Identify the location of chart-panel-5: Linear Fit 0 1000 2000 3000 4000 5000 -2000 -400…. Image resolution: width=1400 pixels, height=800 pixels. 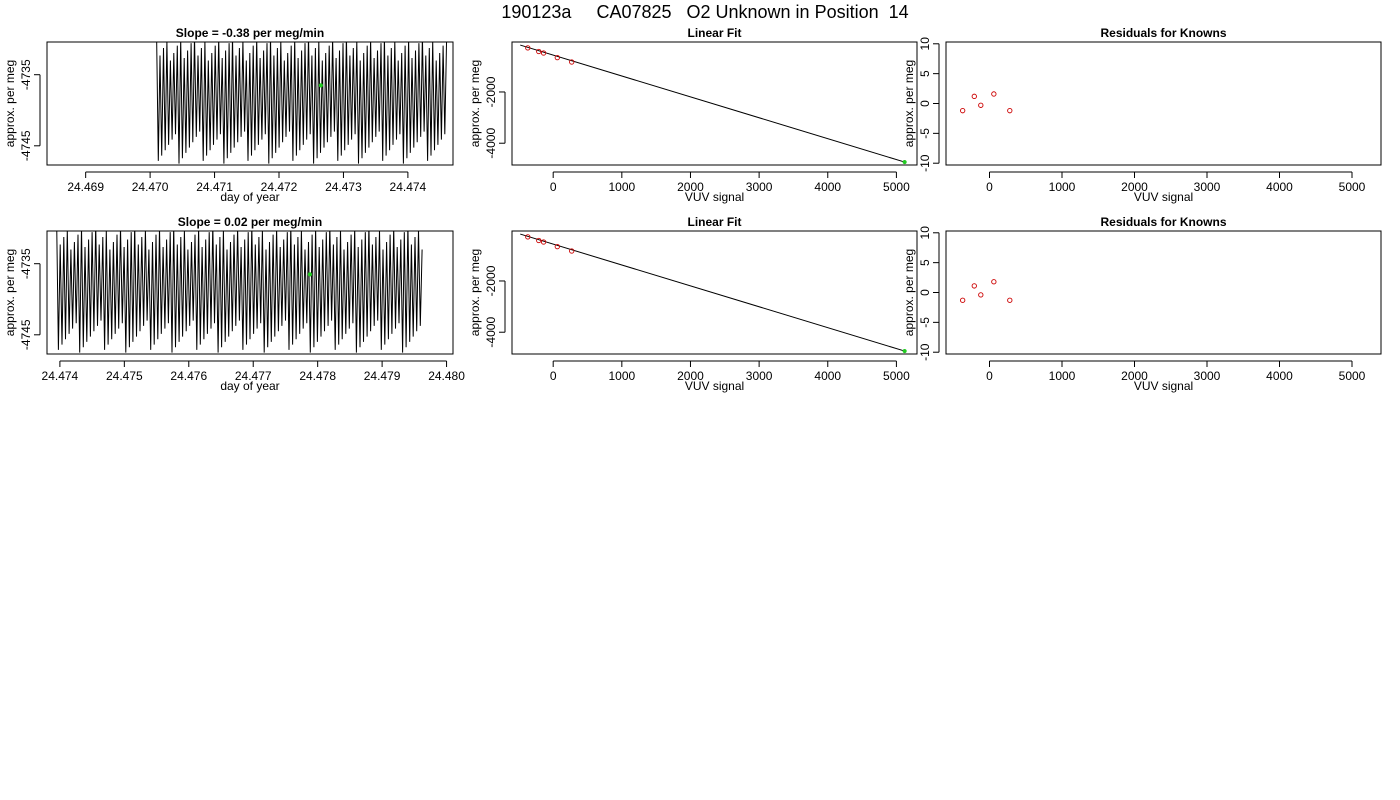
(693, 304).